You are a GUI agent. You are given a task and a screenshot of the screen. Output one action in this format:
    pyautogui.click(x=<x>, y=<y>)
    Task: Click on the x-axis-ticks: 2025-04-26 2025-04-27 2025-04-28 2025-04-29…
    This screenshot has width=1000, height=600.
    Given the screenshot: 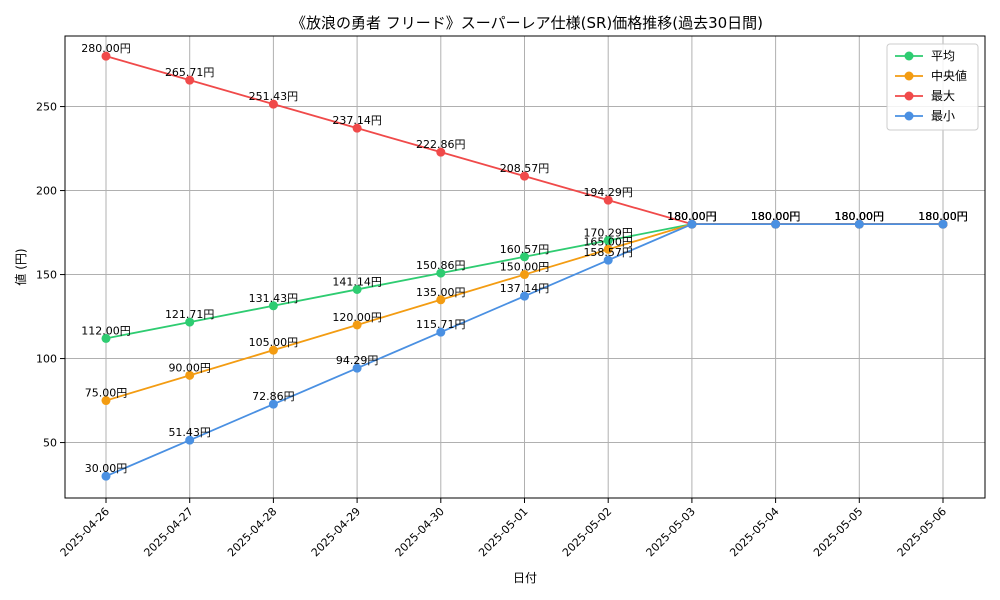 What is the action you would take?
    pyautogui.click(x=503, y=528)
    